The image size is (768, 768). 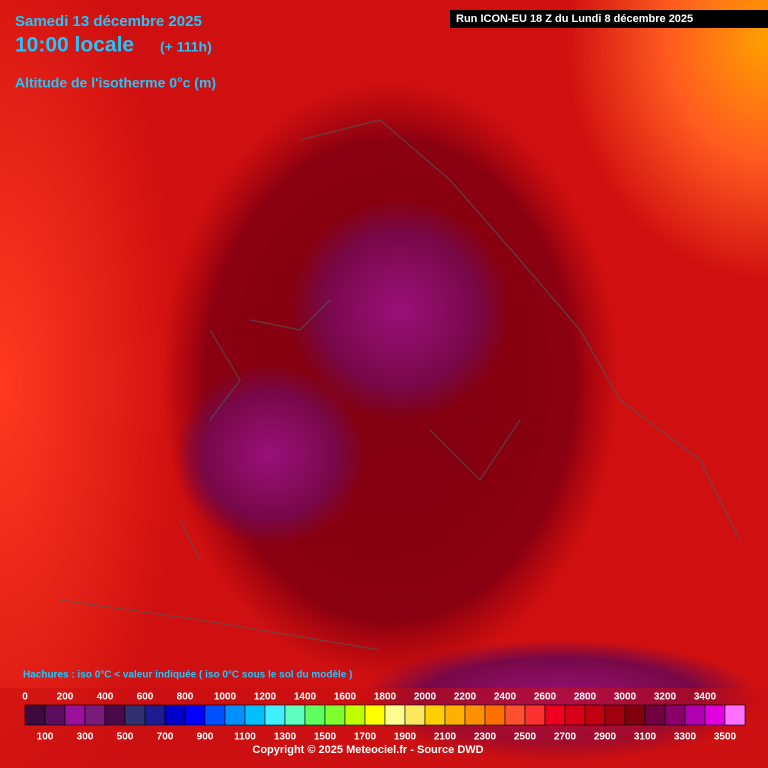 What do you see at coordinates (685, 737) in the screenshot?
I see `scale-label: 3300` at bounding box center [685, 737].